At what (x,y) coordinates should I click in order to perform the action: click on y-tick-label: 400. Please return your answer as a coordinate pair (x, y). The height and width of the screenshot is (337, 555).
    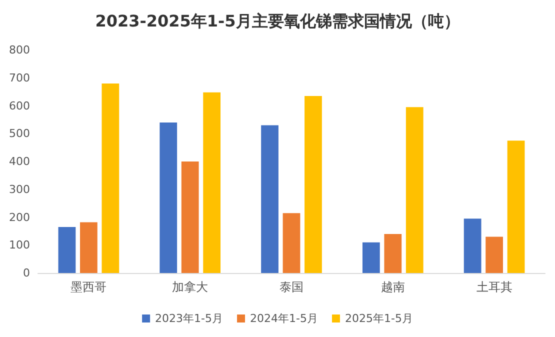
    Looking at the image, I should click on (19, 161).